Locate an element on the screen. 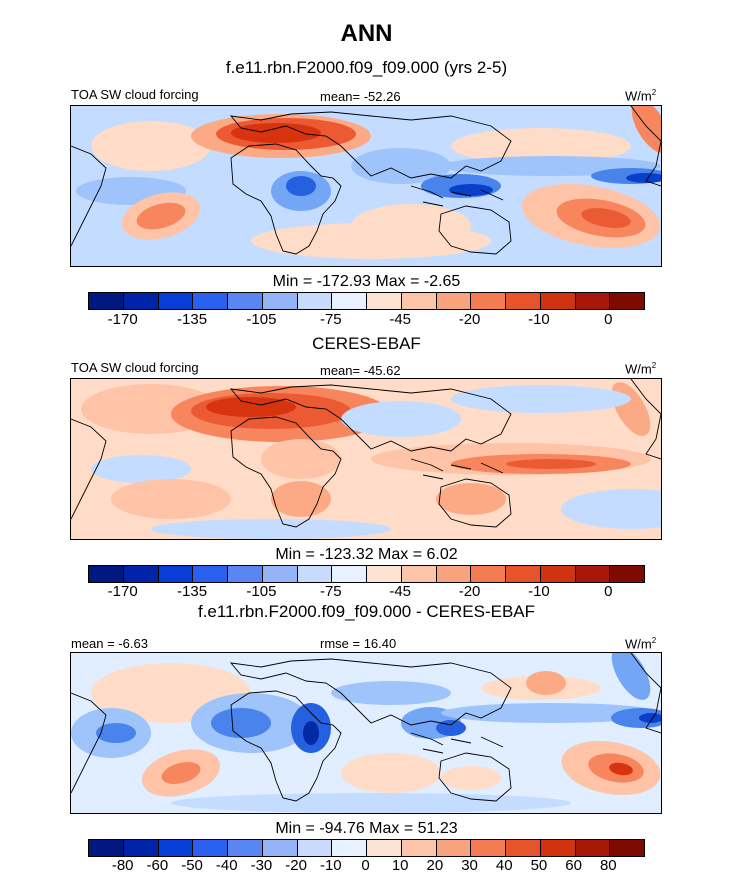 The height and width of the screenshot is (884, 733). panel2-mean-label: mean= -45.62 is located at coordinates (360, 370).